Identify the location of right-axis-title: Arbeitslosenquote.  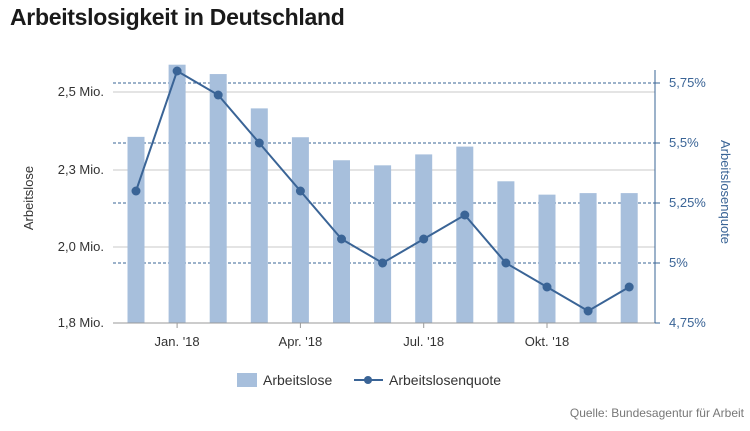
(725, 192).